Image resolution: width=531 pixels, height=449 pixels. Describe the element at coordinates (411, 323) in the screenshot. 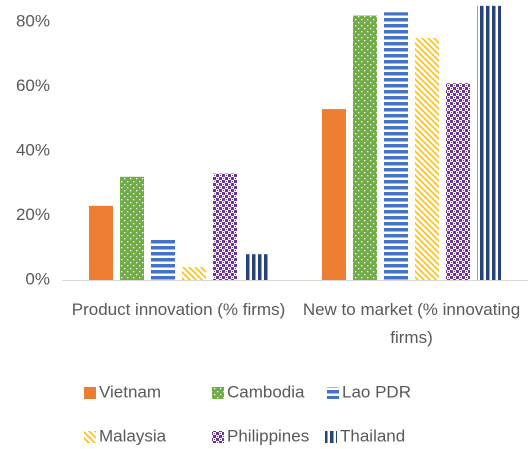

I see `x-tick-label: New to market (% innovating firms)` at that location.